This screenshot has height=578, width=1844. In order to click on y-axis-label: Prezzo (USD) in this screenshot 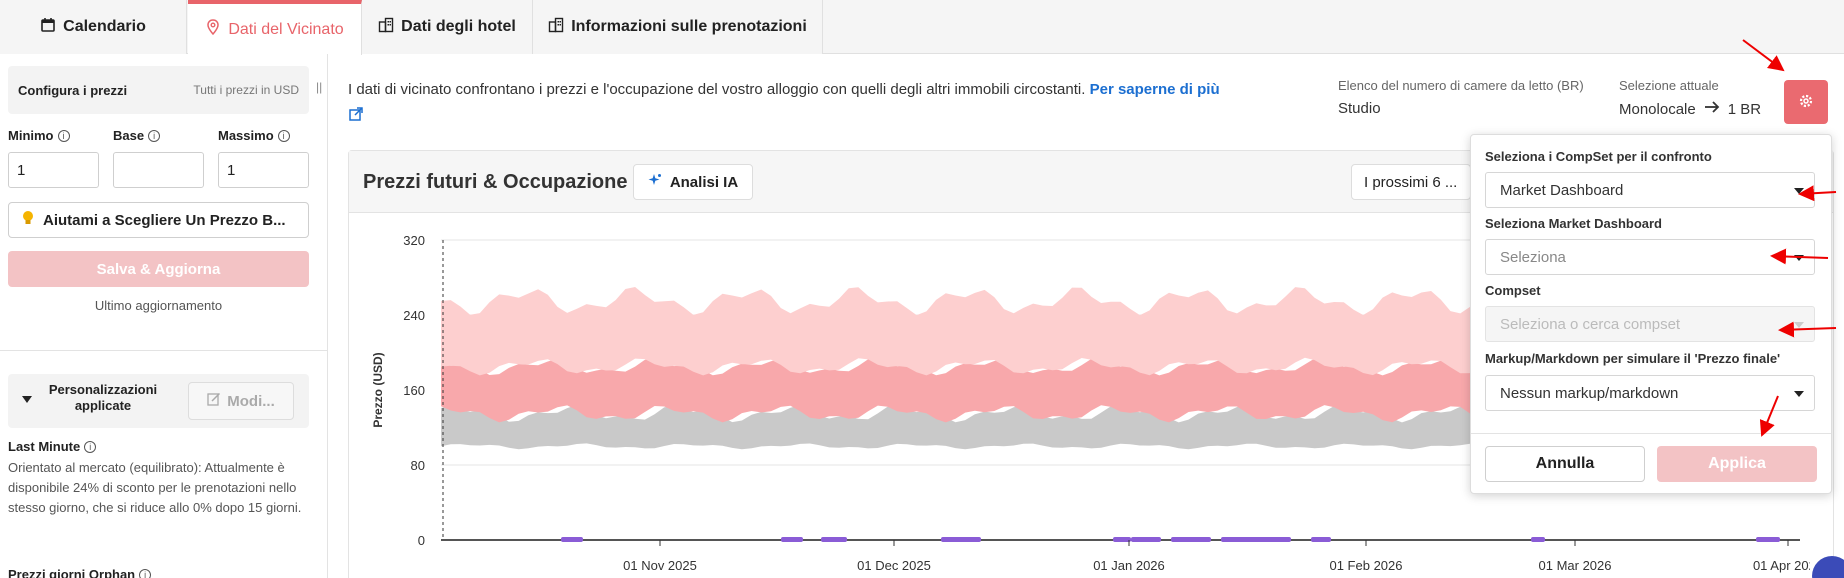, I will do `click(378, 389)`.